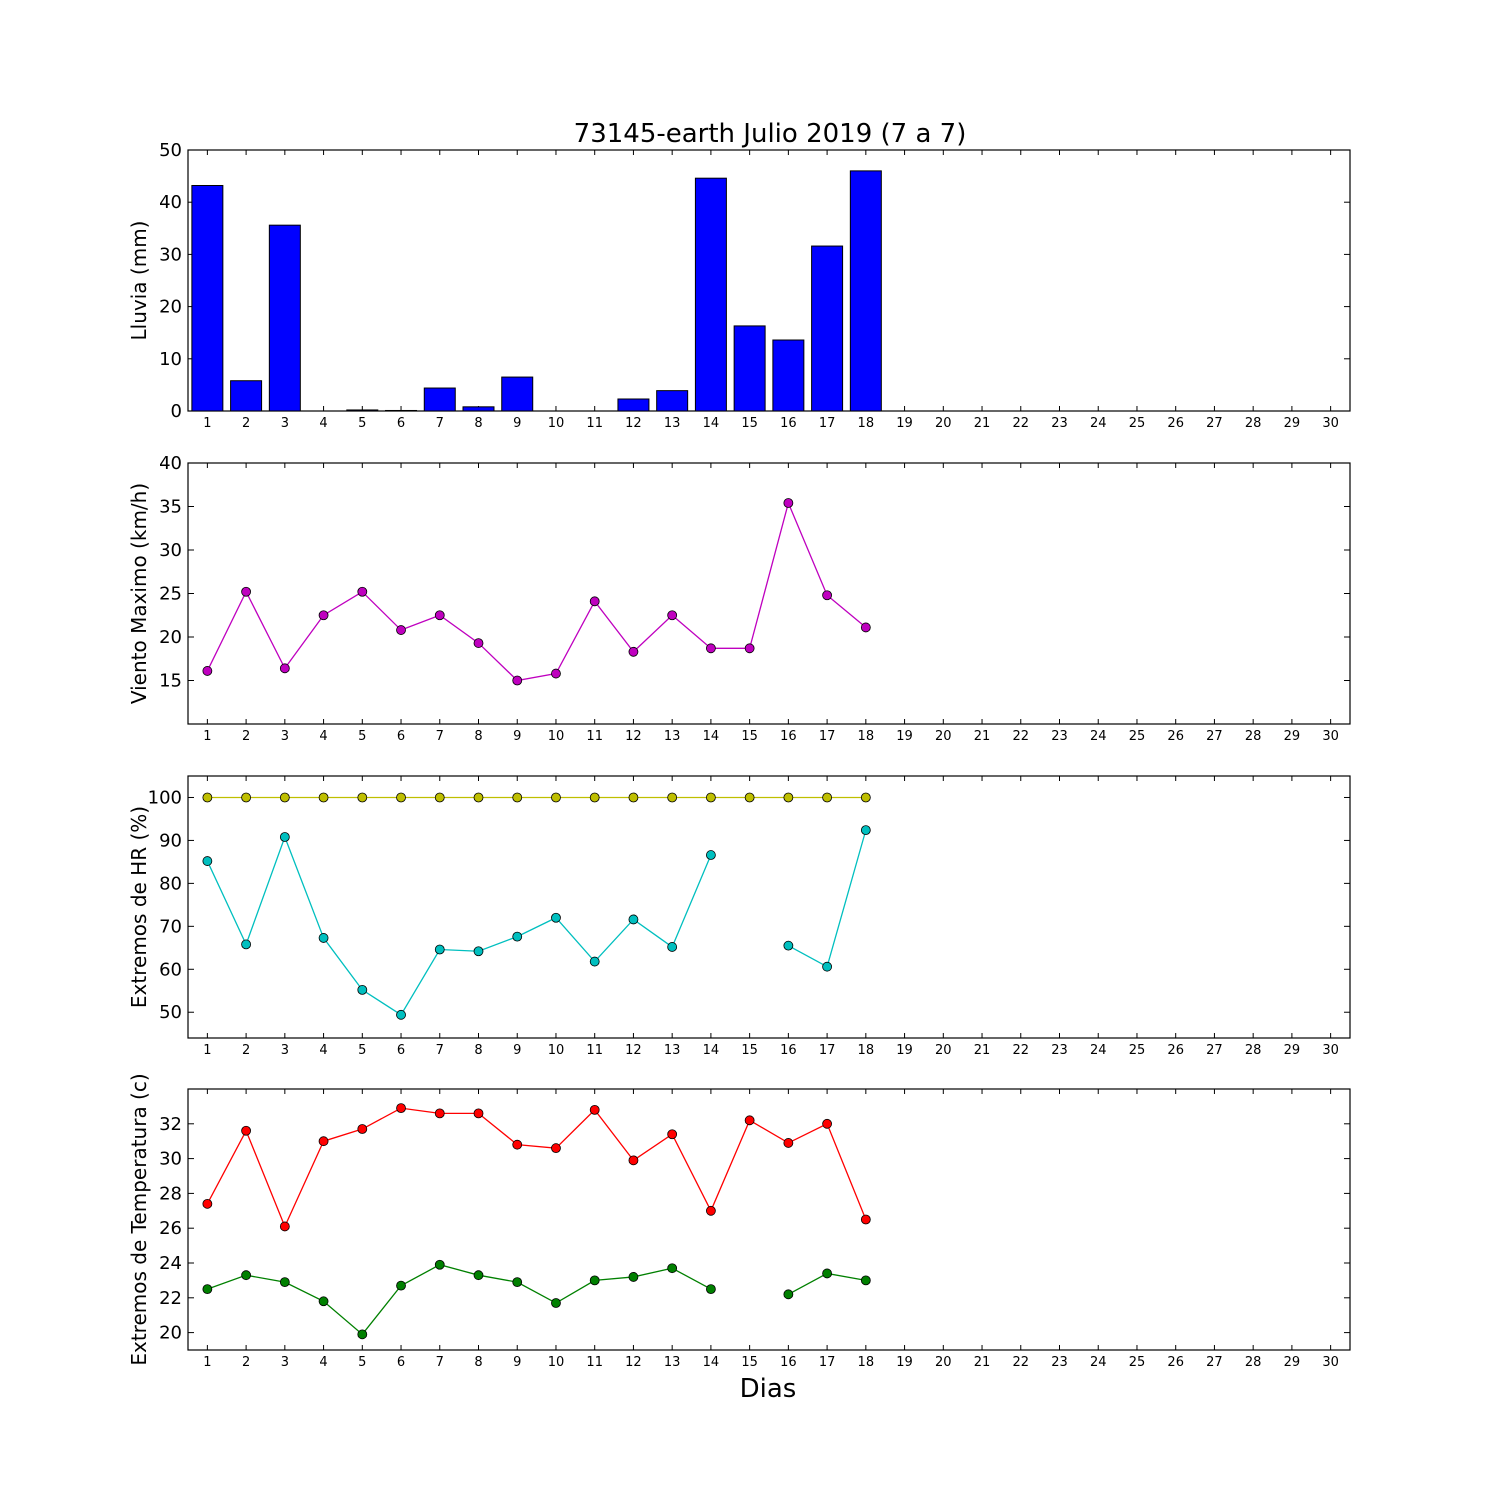  I want to click on rain-xtick-label: 24, so click(1098, 423).